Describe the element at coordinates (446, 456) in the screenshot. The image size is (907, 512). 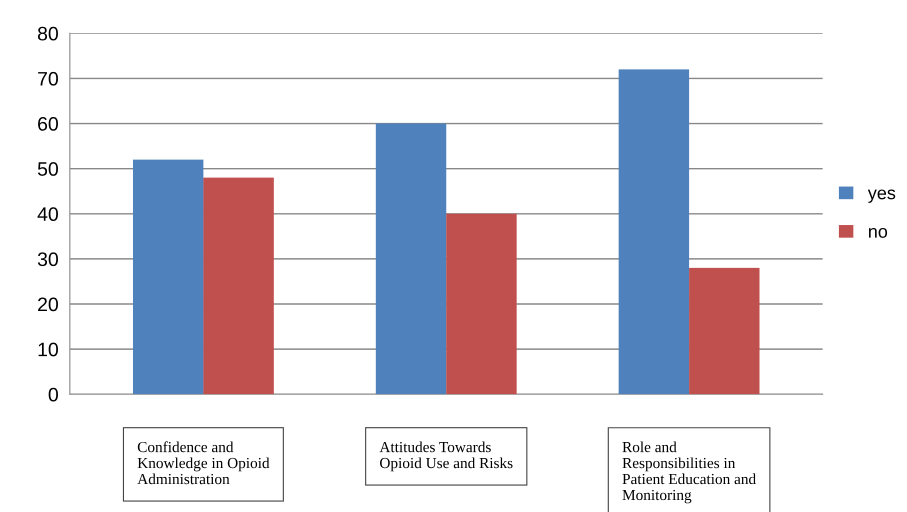
I see `x-tick-label: Attitudes Towards Opioid Use and Risks` at that location.